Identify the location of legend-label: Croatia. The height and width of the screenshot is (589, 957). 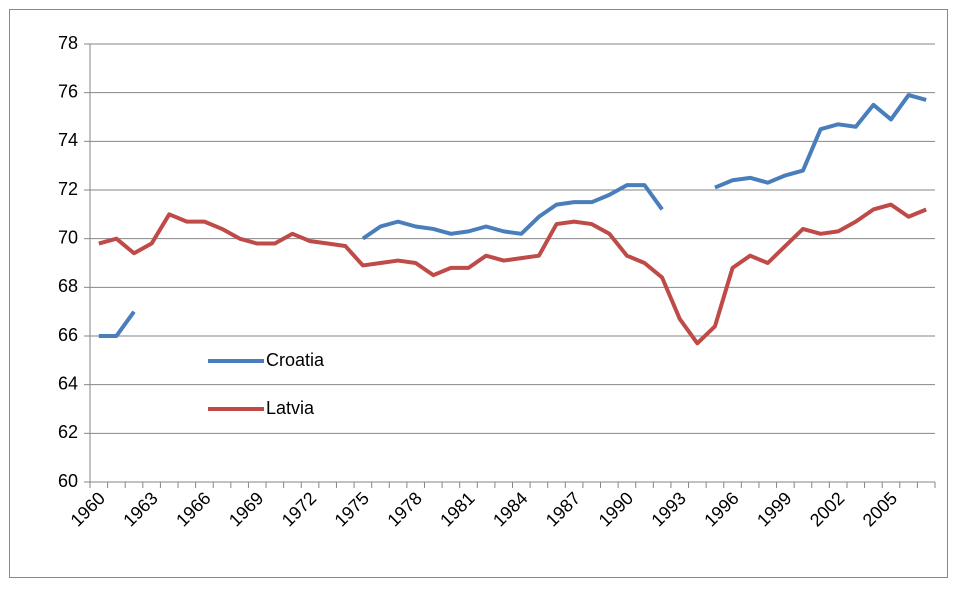
(295, 360).